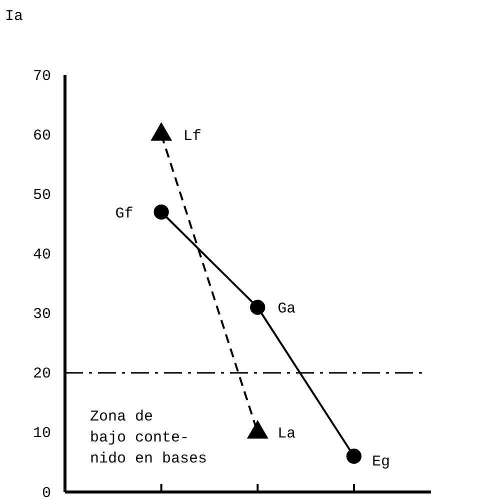 The width and height of the screenshot is (482, 503). I want to click on annotation: Gf, so click(124, 213).